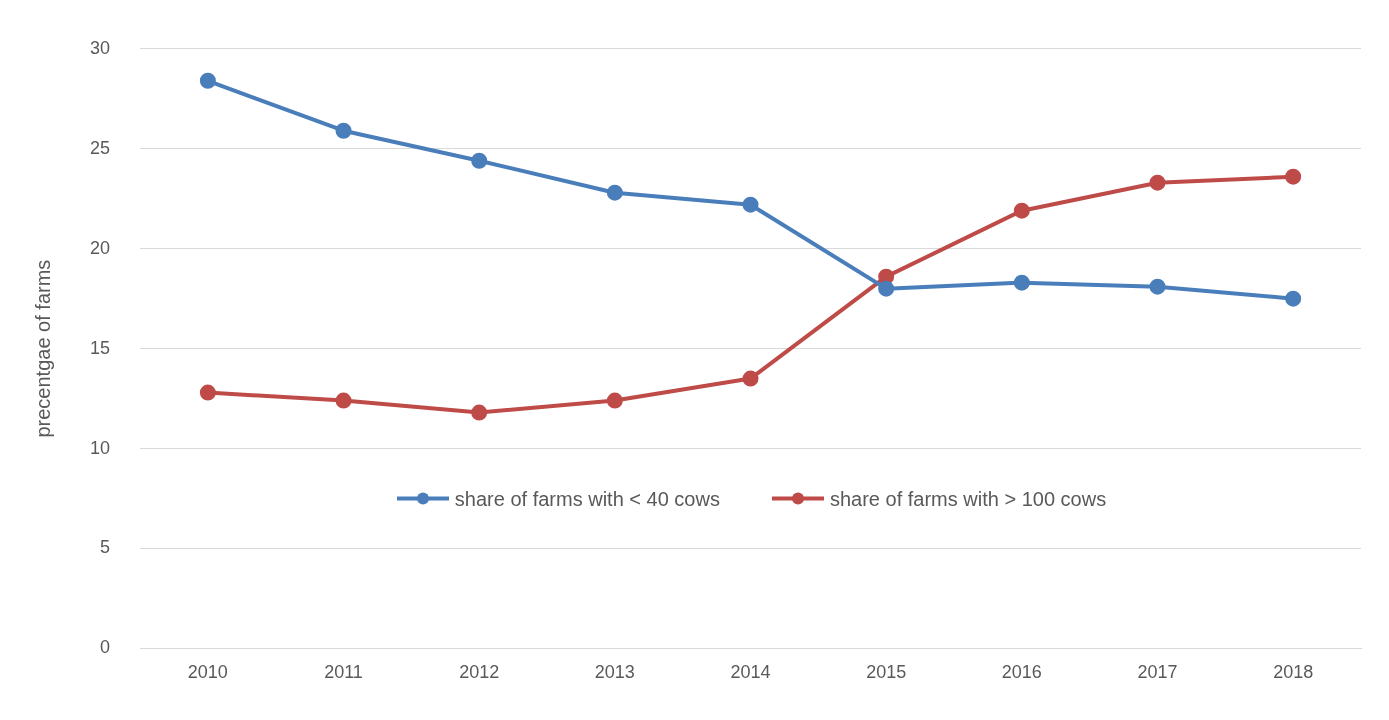 The width and height of the screenshot is (1389, 720). What do you see at coordinates (105, 647) in the screenshot?
I see `y-tick-label: 0` at bounding box center [105, 647].